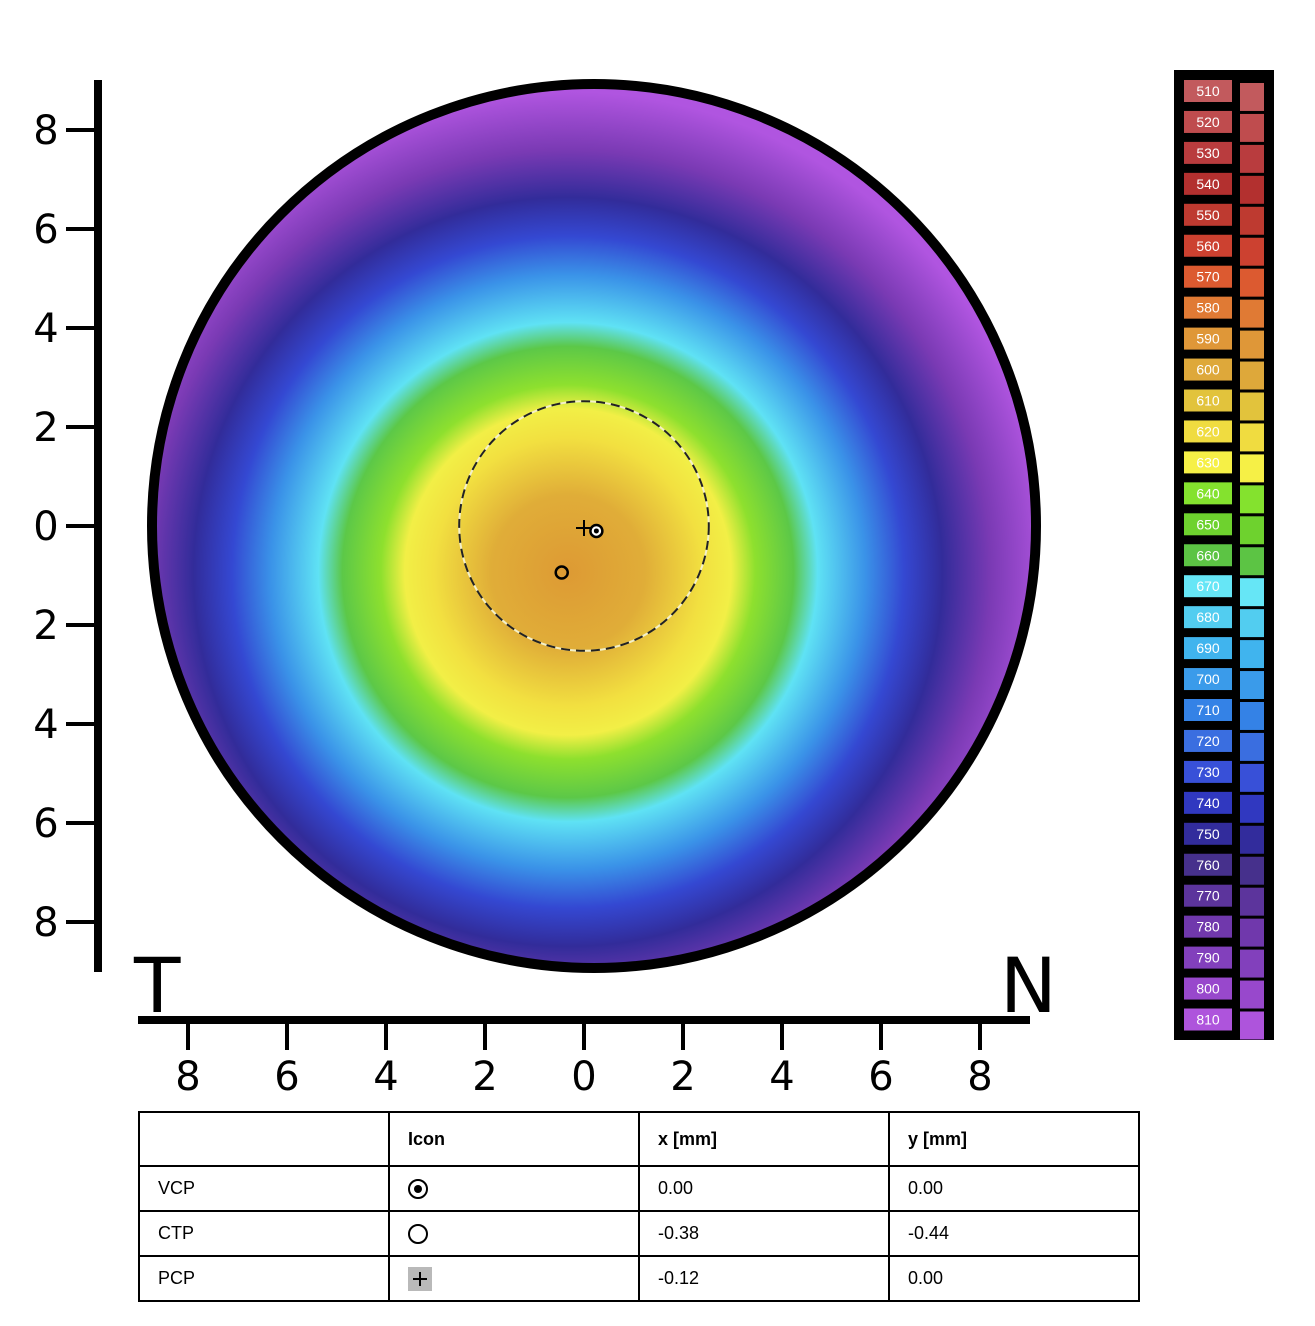  I want to click on legend-label: 550, so click(1208, 215).